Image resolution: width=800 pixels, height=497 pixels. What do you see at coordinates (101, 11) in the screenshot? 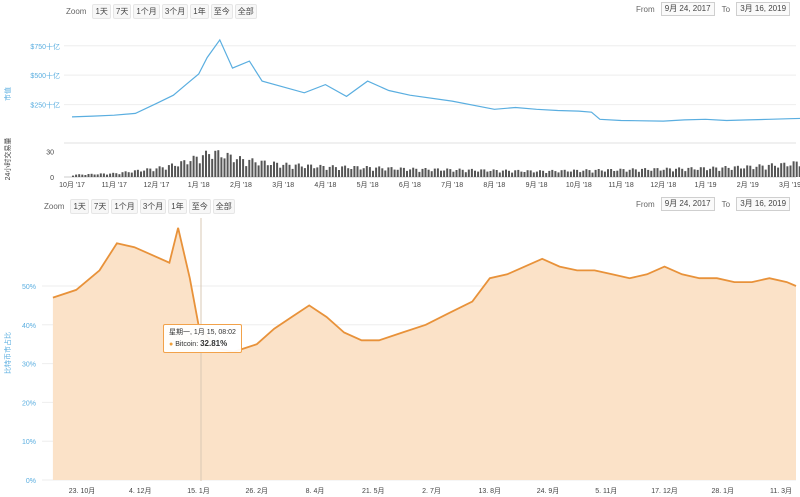
I see `top-zoom-1d-button: 1天` at bounding box center [101, 11].